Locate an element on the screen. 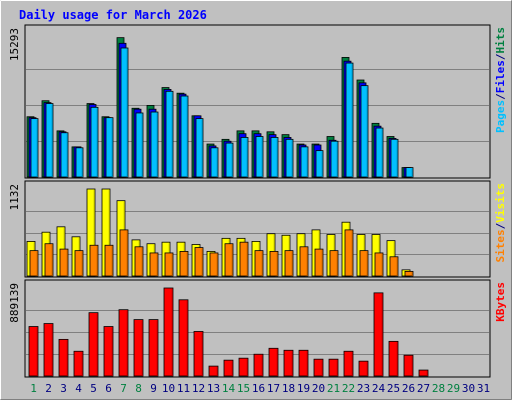 The image size is (512, 400). x-tick-day-3: 3 is located at coordinates (63, 388).